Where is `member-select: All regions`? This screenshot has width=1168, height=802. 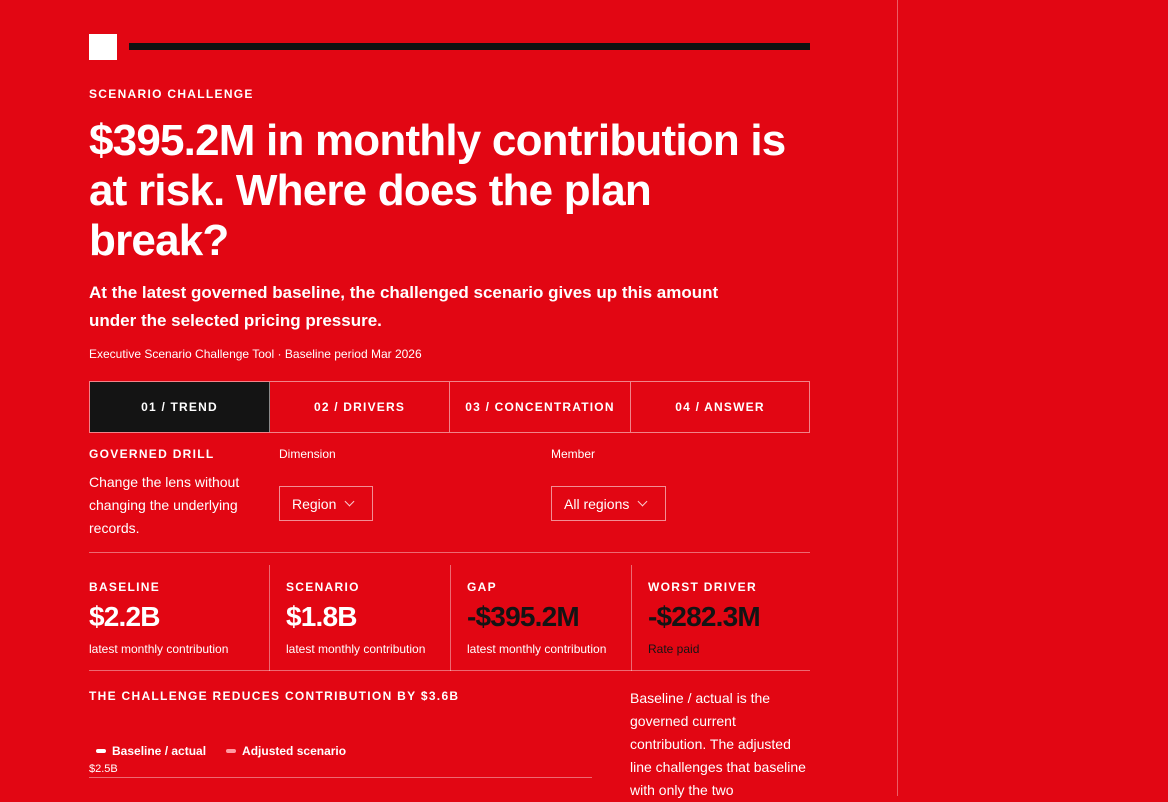
member-select: All regions is located at coordinates (608, 503).